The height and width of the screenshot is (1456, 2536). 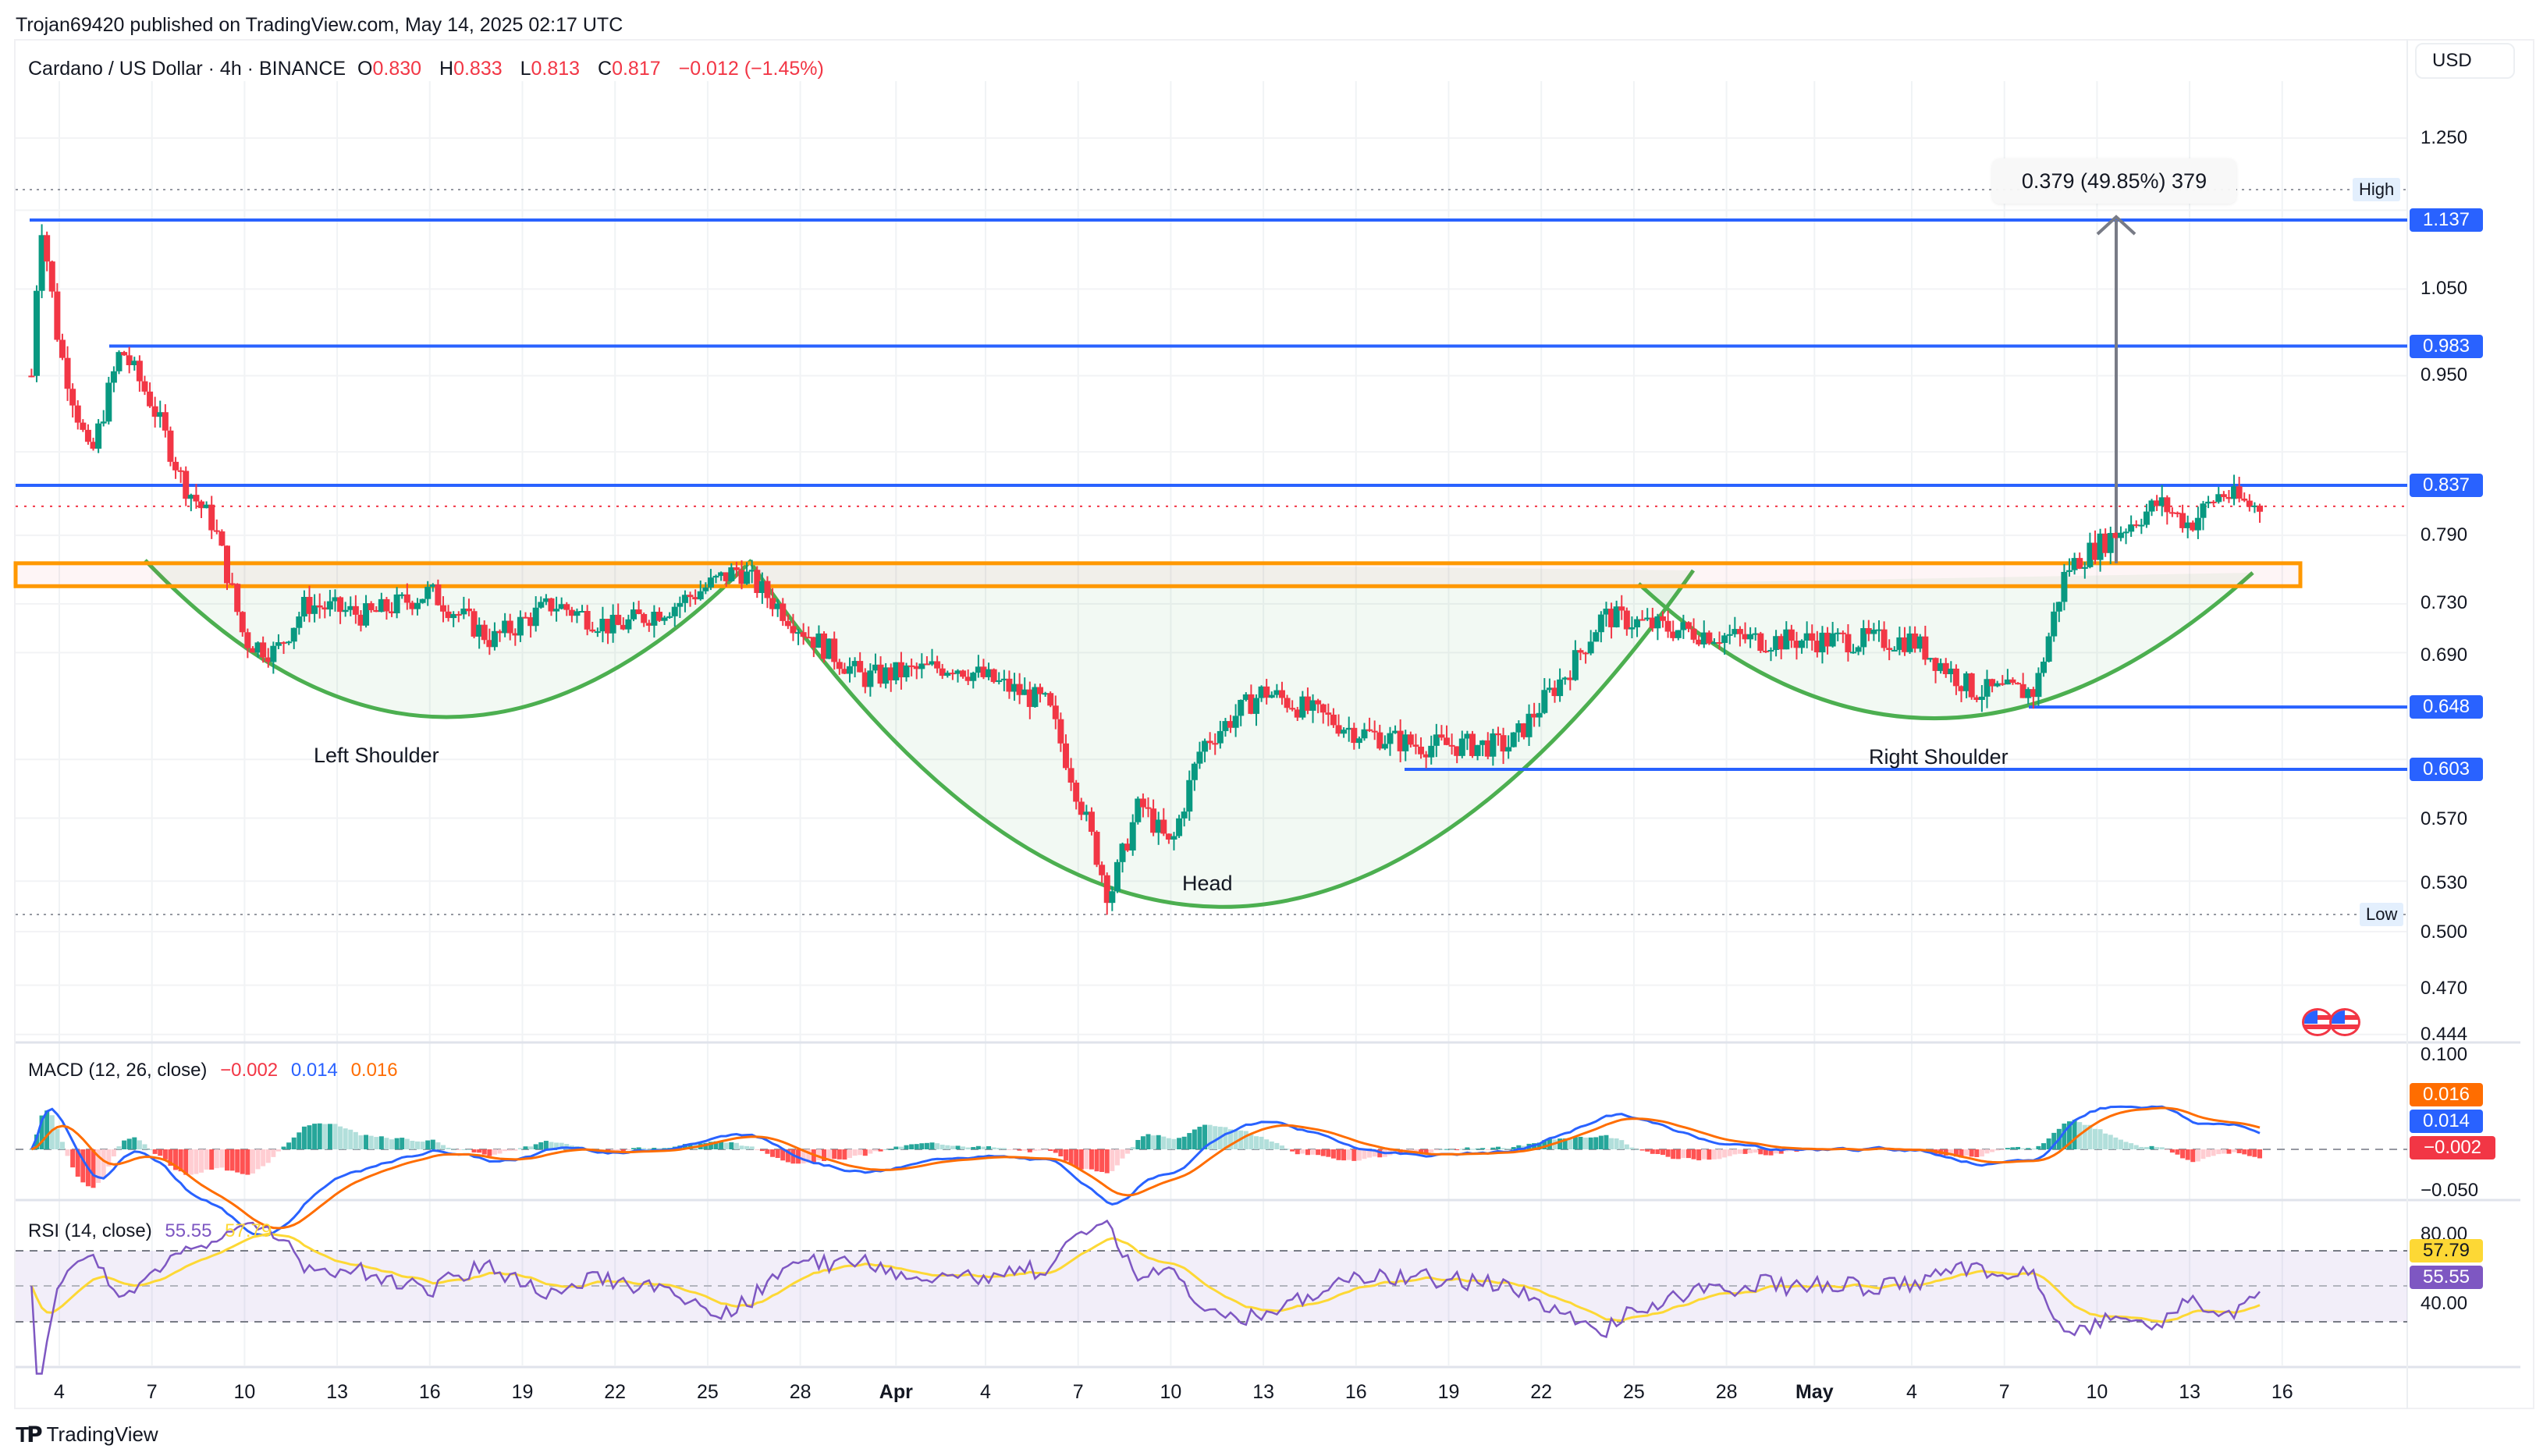 What do you see at coordinates (2446, 220) in the screenshot?
I see `price-level-tag: 1.137` at bounding box center [2446, 220].